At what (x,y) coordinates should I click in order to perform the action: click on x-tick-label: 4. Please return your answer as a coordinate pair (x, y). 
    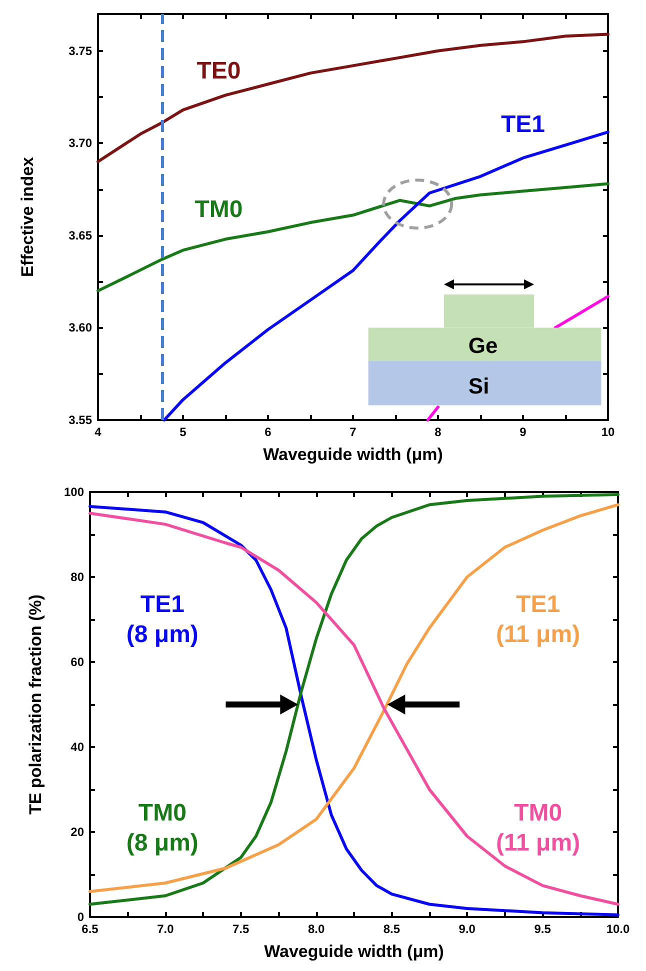
    Looking at the image, I should click on (98, 432).